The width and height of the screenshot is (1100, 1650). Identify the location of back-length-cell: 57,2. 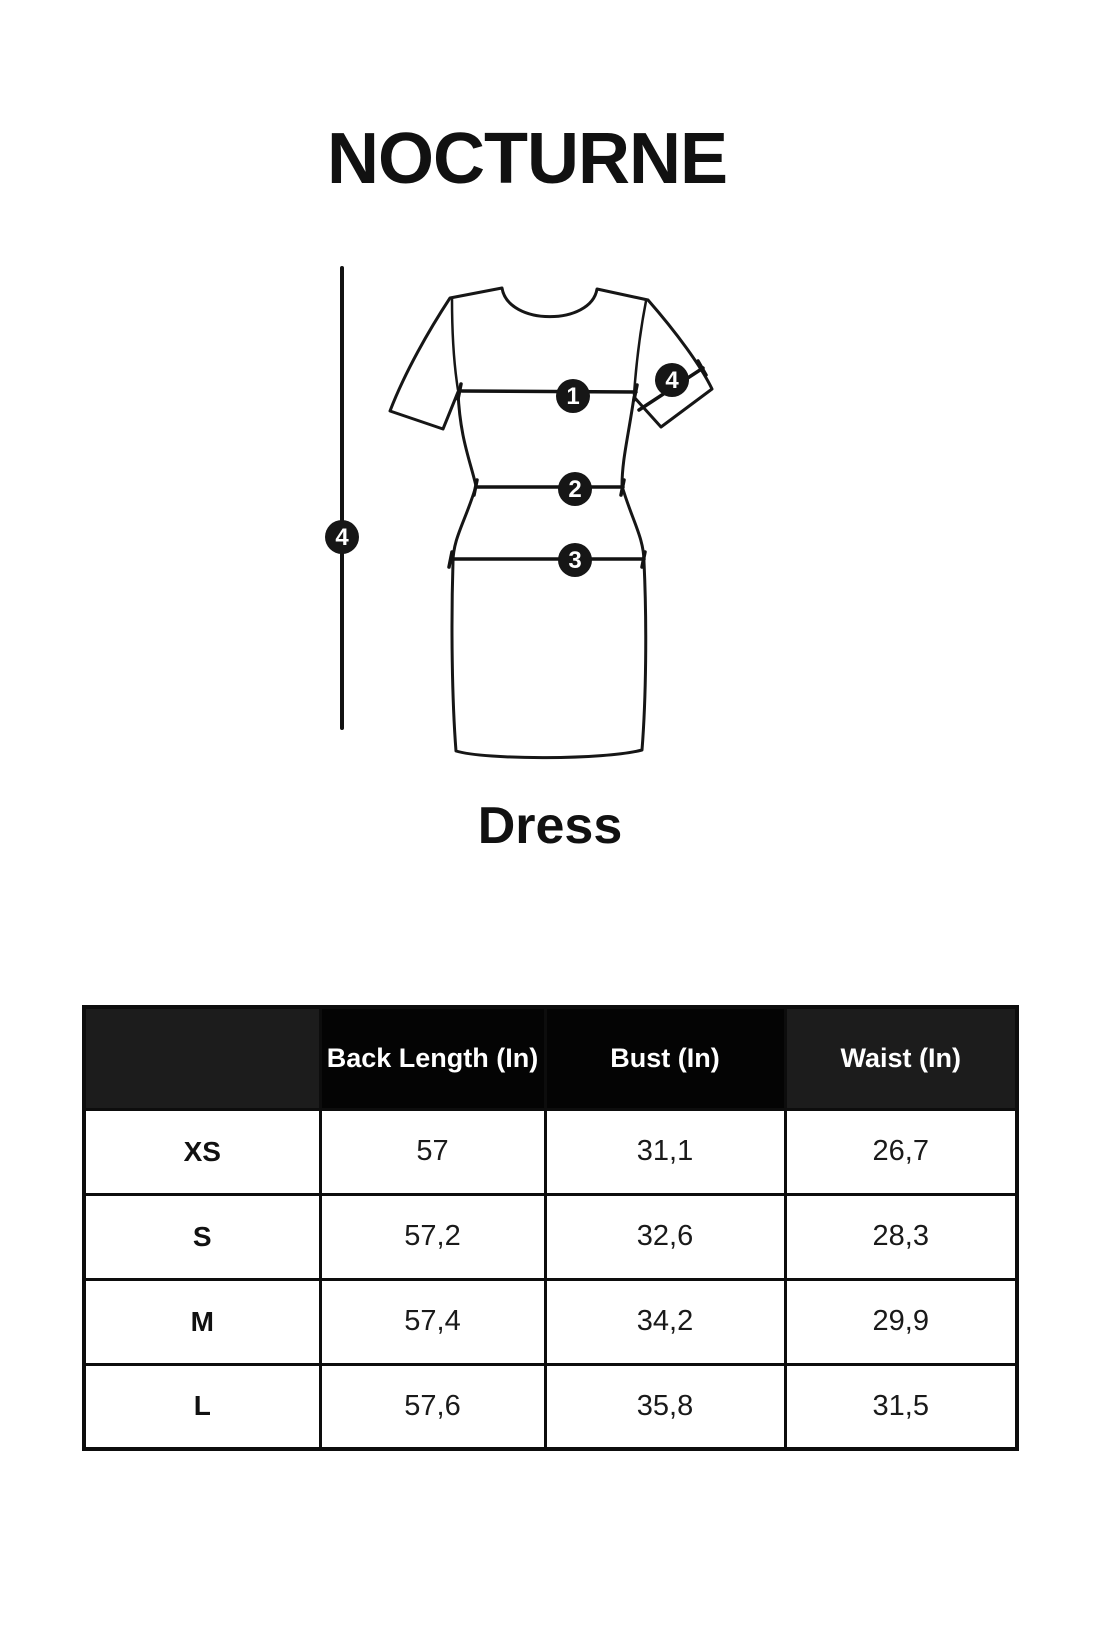
(432, 1236).